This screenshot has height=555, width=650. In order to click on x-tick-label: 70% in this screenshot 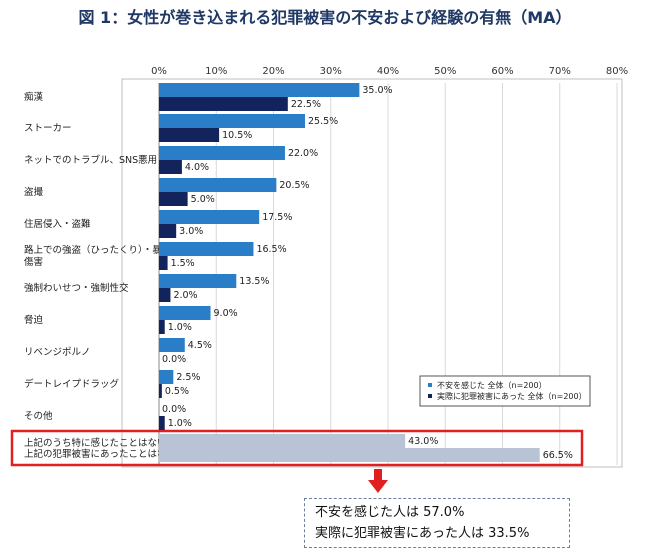, I will do `click(560, 71)`.